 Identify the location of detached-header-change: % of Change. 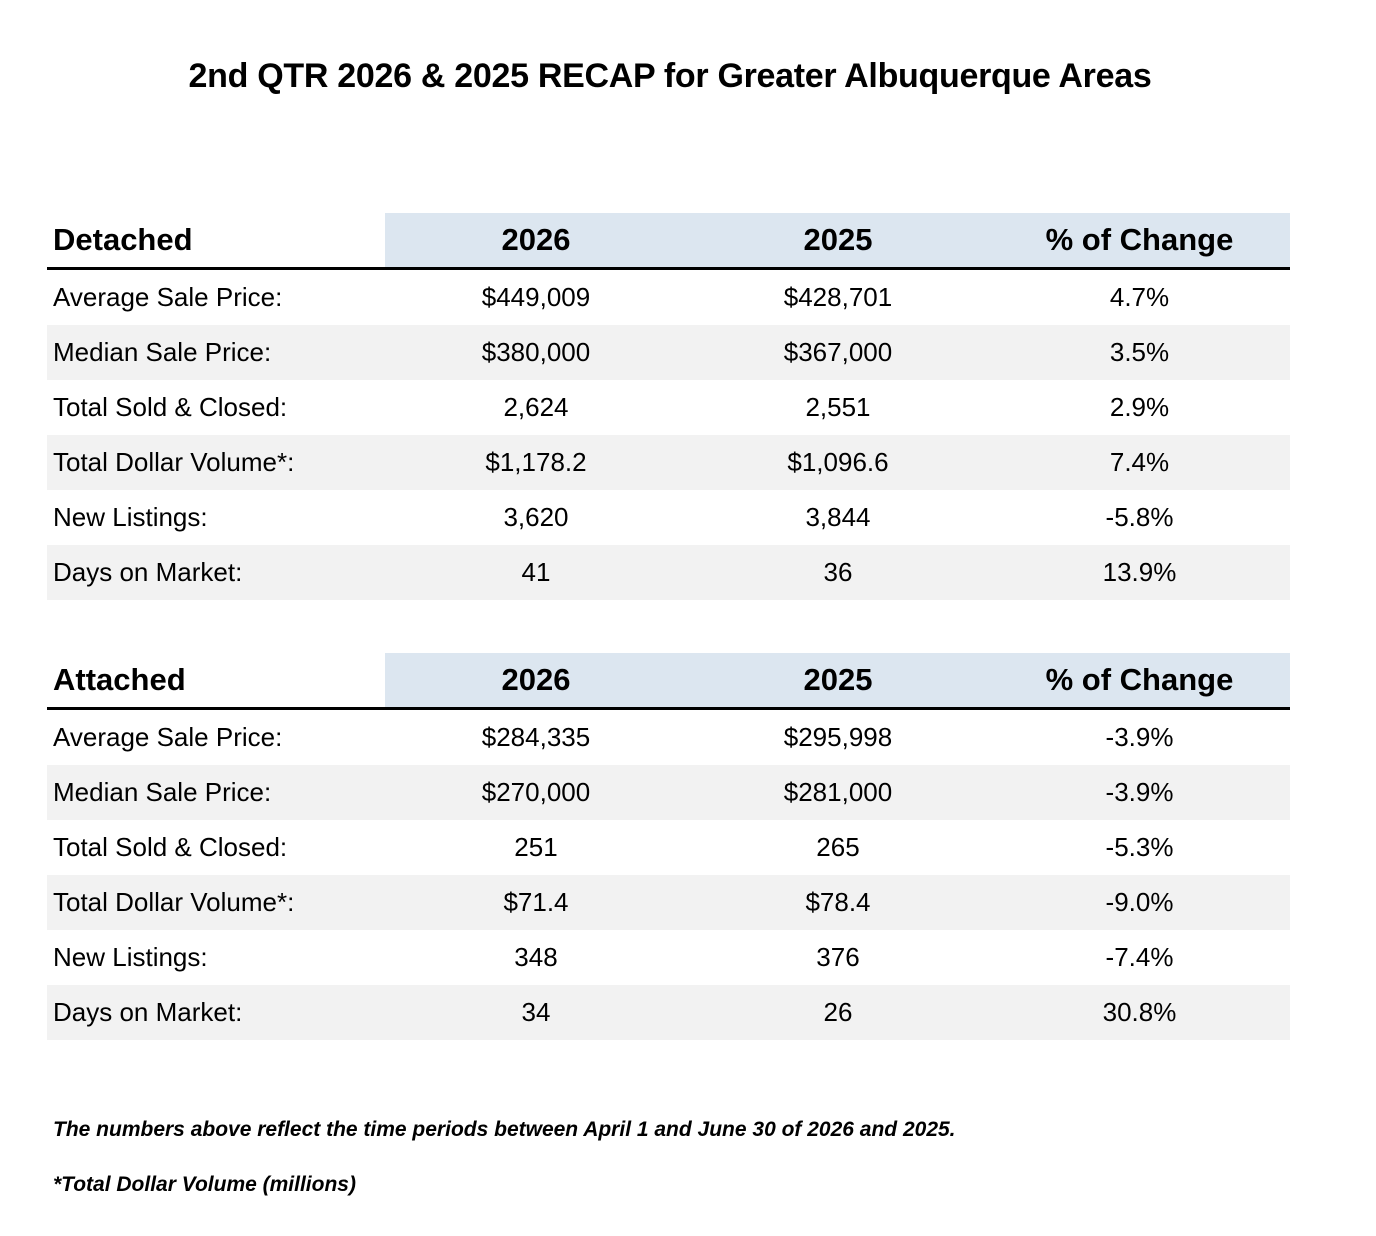
(1139, 241).